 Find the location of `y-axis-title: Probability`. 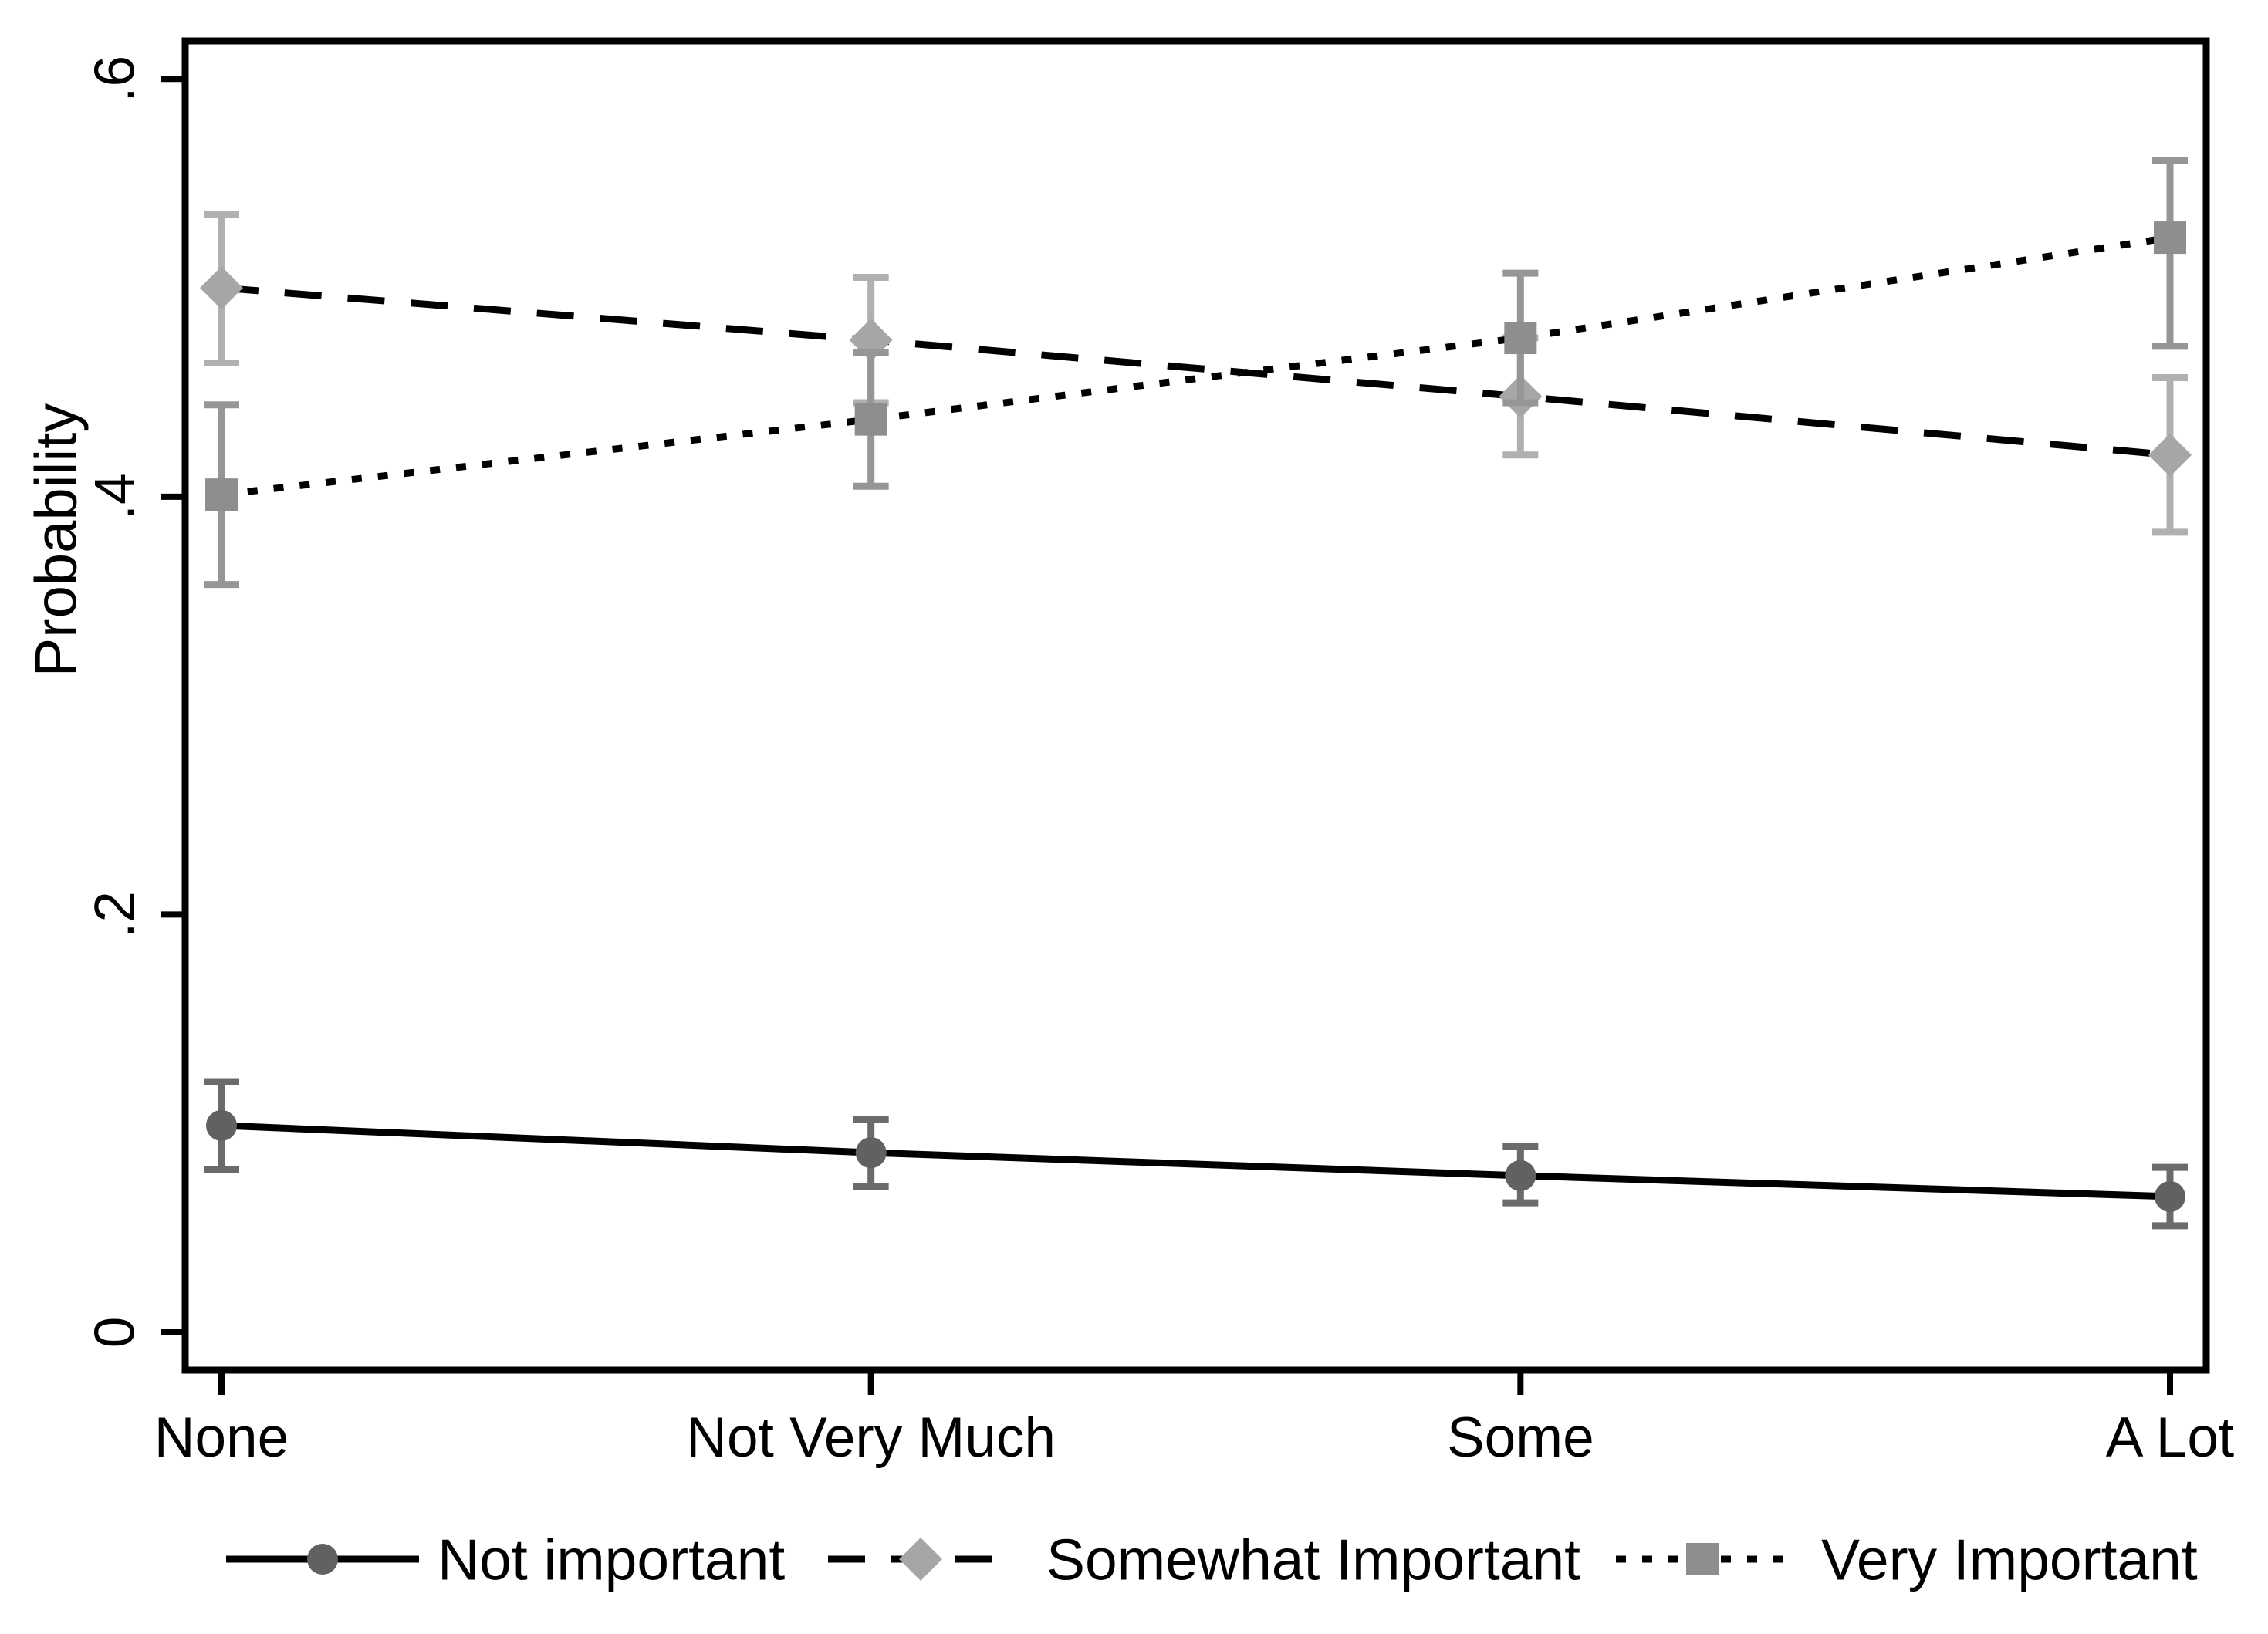

y-axis-title: Probability is located at coordinates (57, 540).